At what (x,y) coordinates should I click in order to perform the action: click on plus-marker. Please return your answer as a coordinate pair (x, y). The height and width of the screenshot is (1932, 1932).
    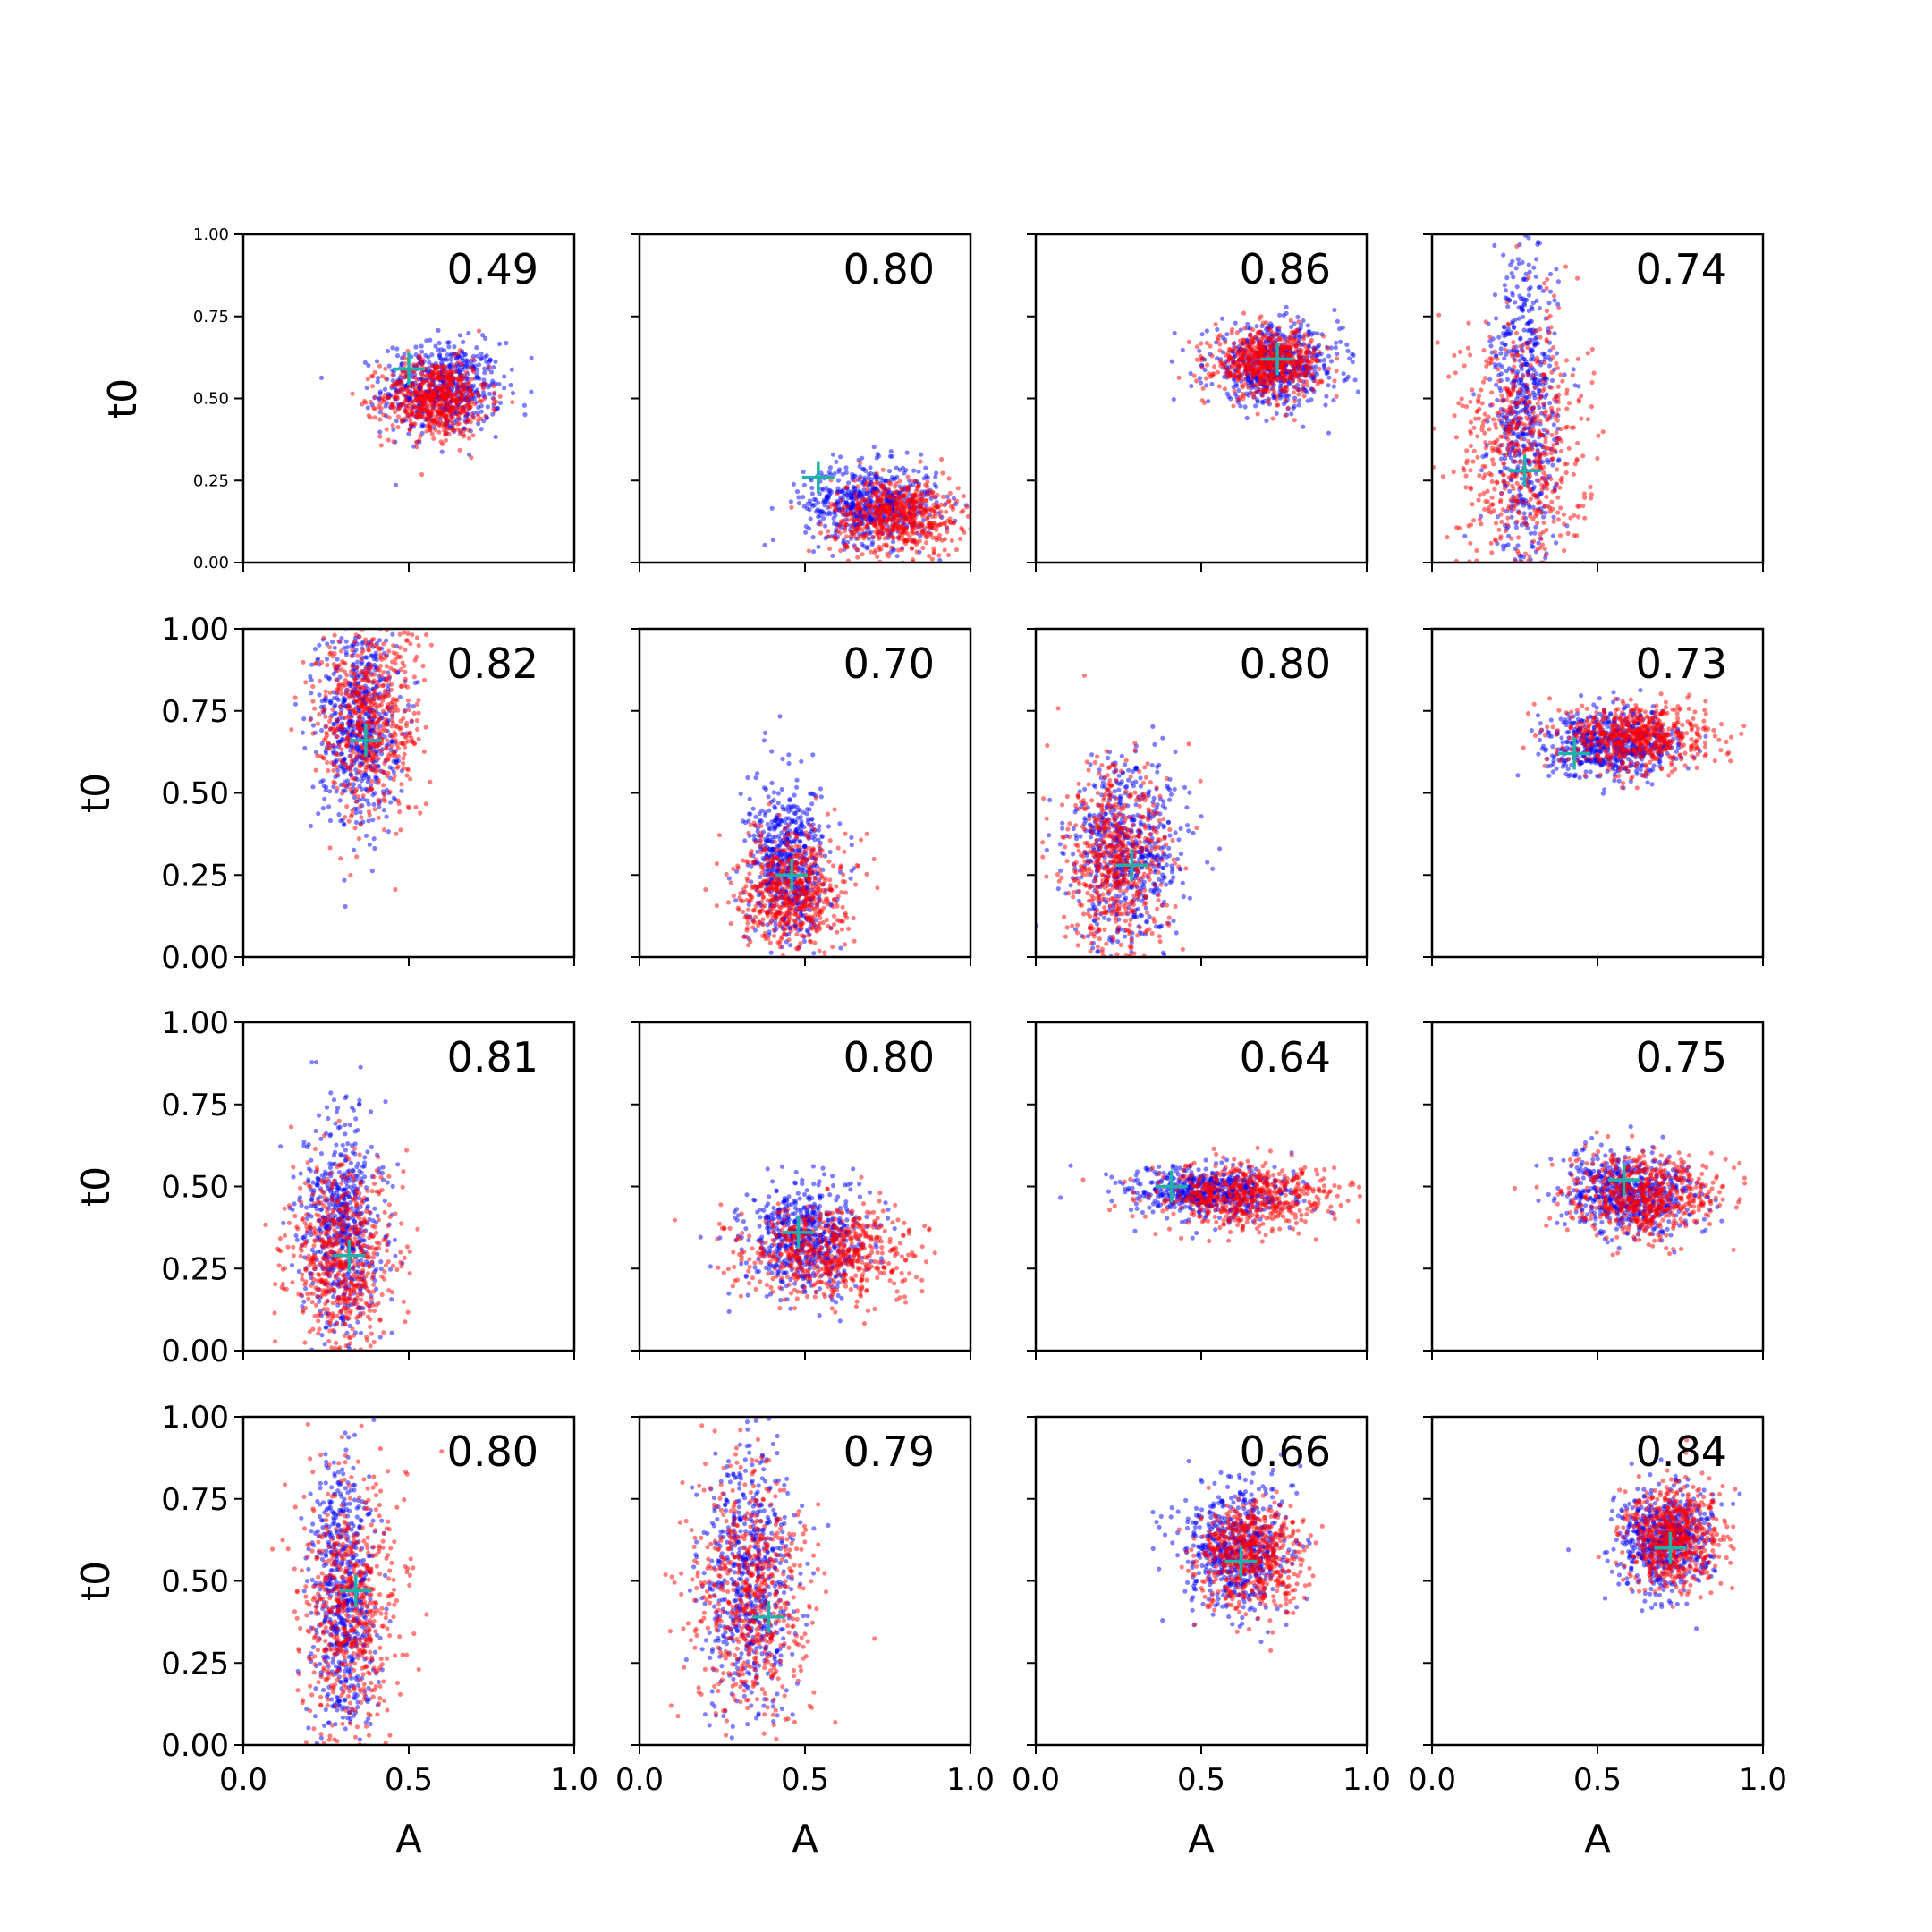
    Looking at the image, I should click on (818, 477).